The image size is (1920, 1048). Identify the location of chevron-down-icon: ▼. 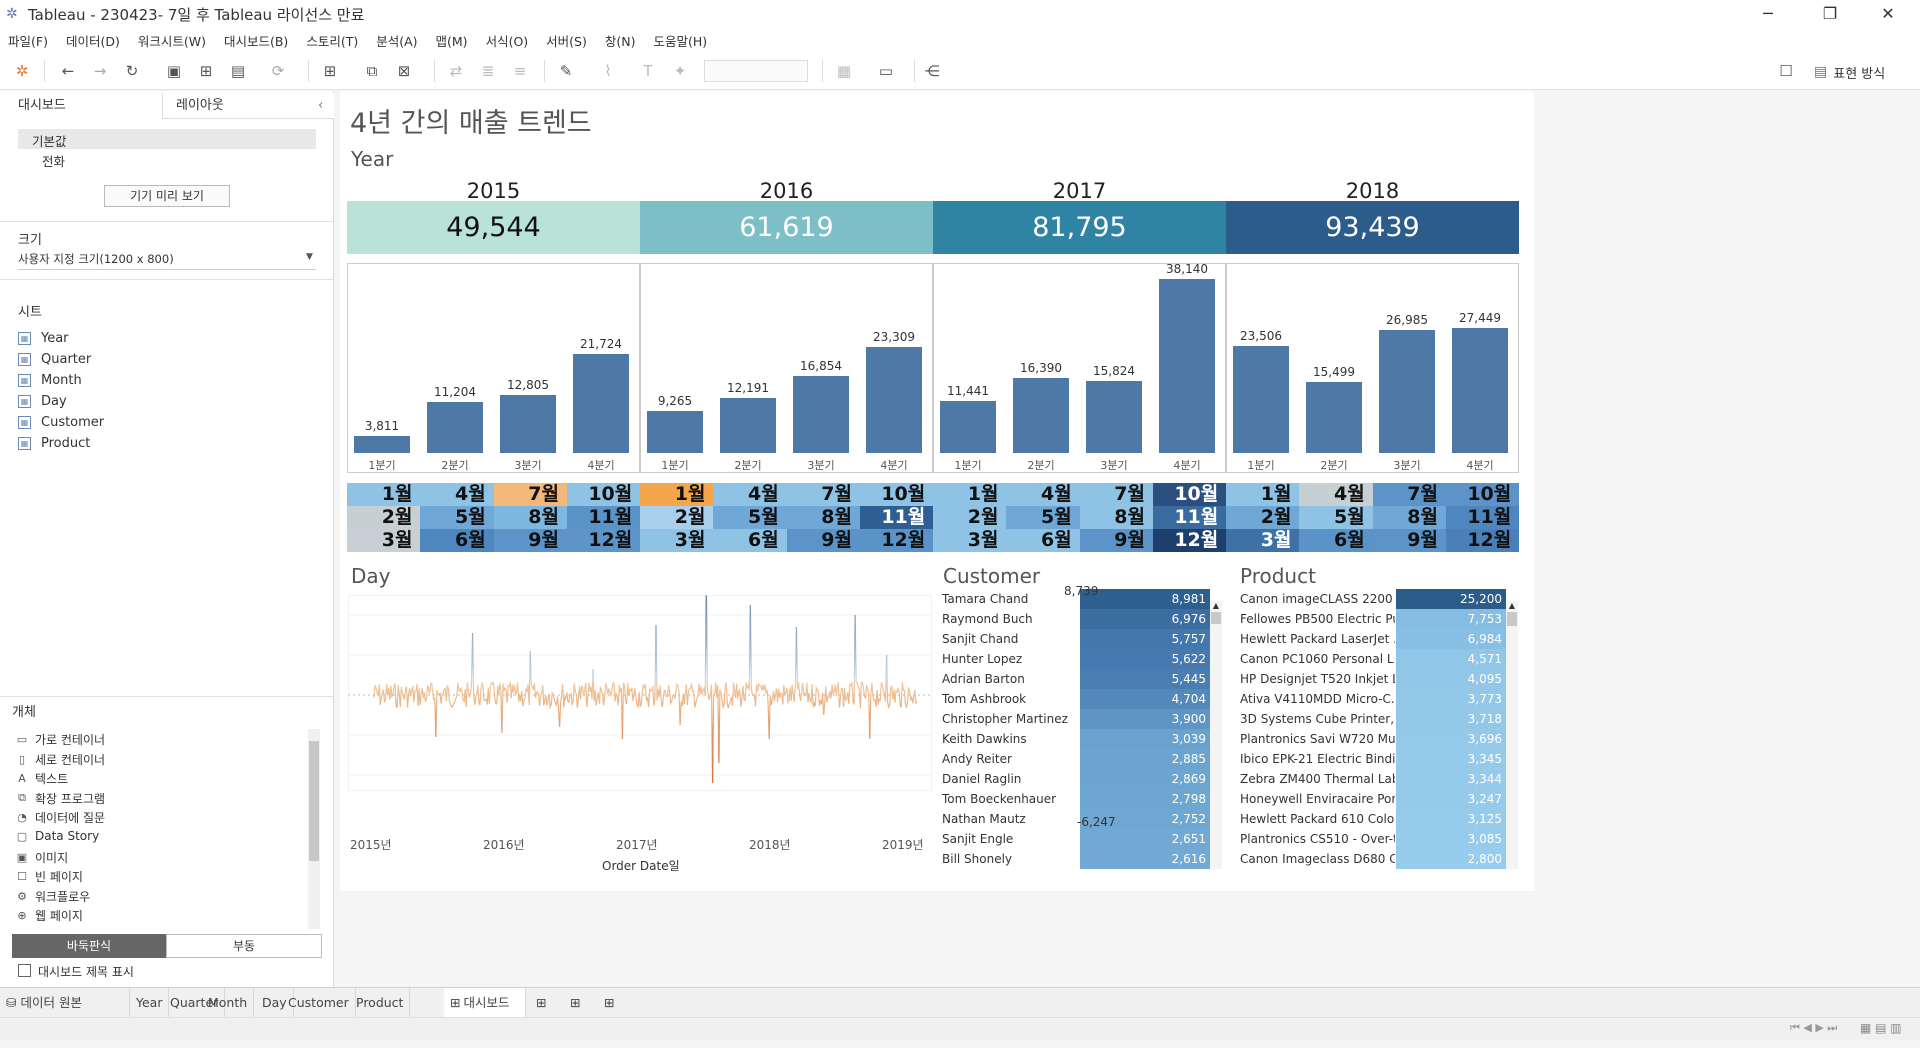
(309, 257).